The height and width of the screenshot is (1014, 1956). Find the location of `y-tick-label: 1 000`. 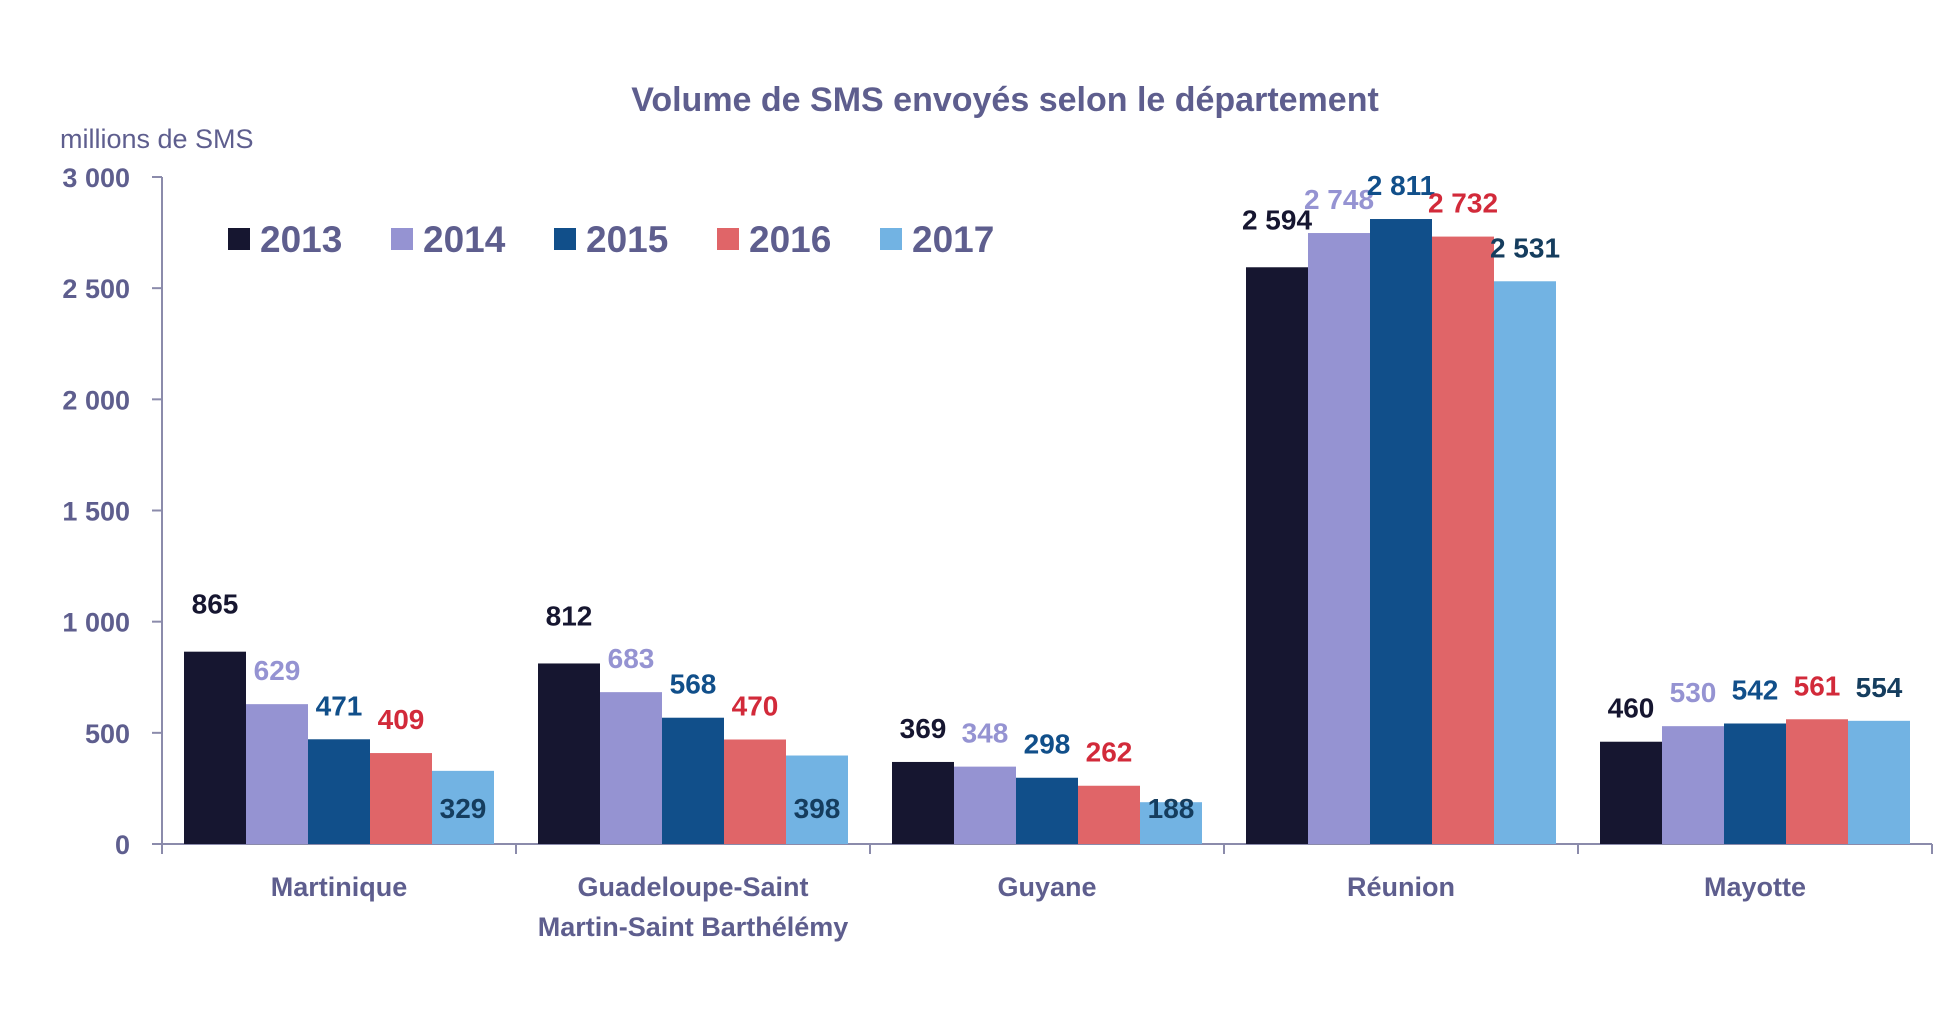

y-tick-label: 1 000 is located at coordinates (96, 623).